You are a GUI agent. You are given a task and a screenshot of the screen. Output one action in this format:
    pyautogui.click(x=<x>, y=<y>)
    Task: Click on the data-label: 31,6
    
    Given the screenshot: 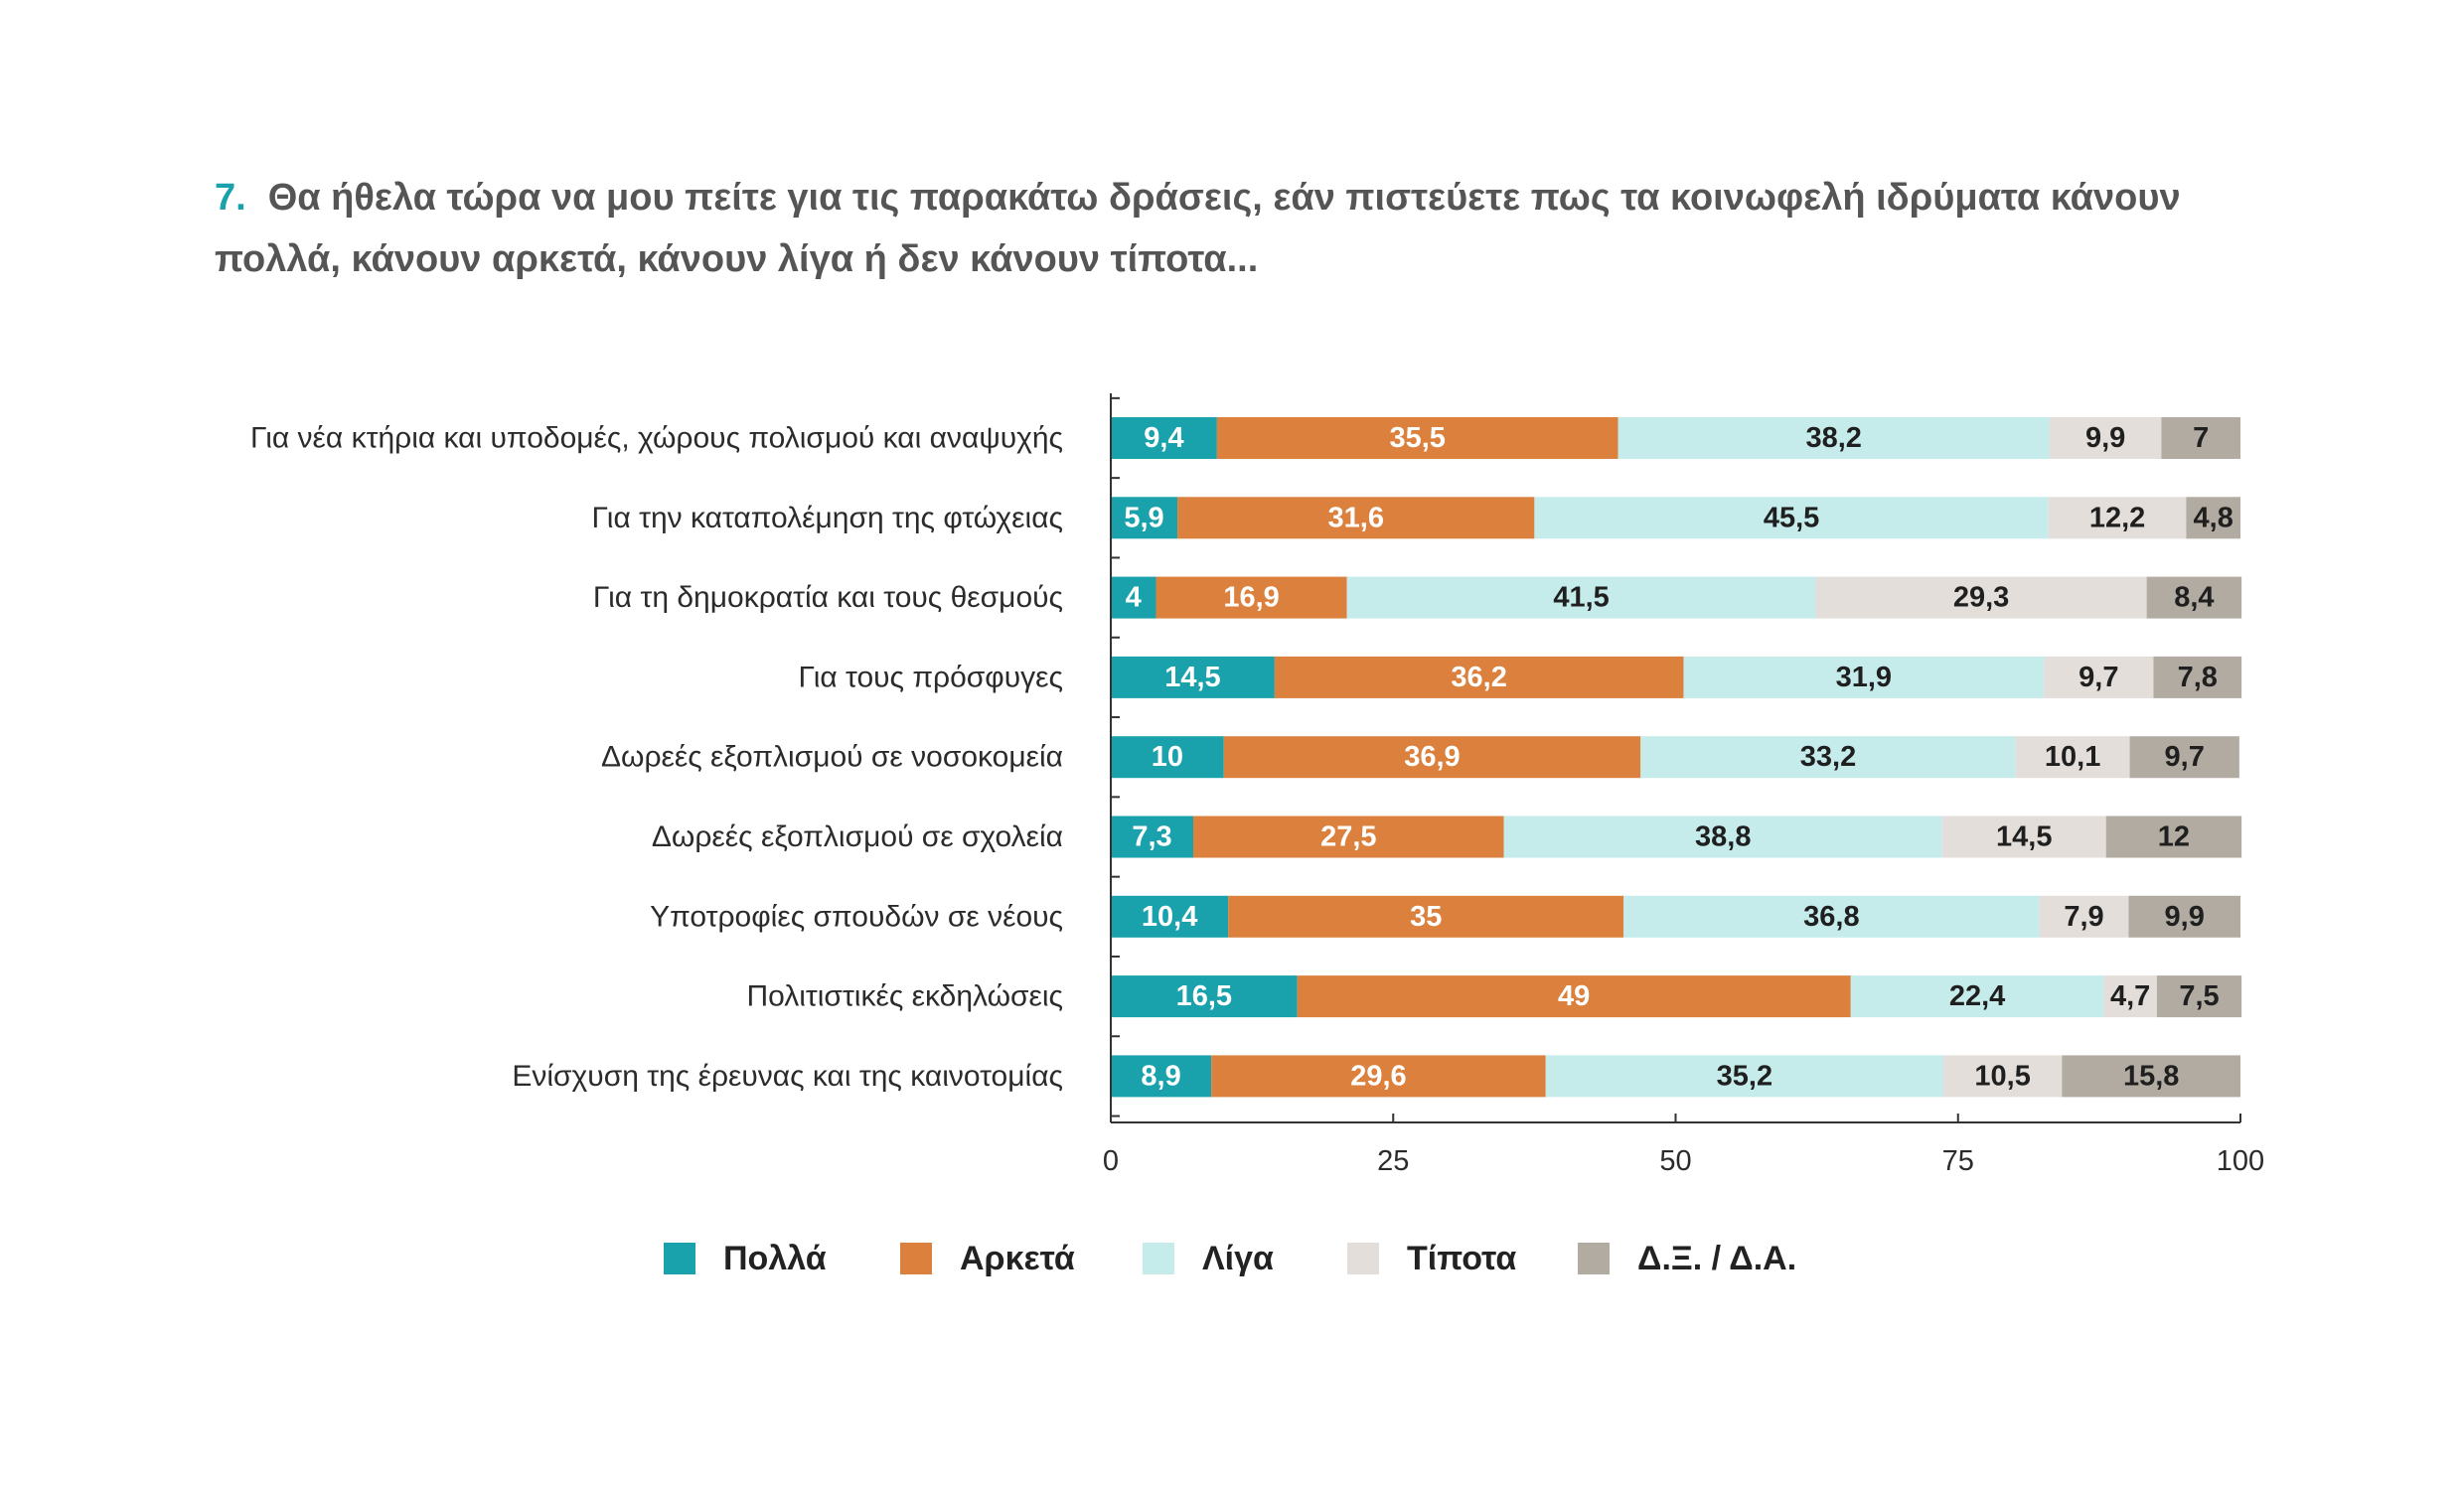 What is the action you would take?
    pyautogui.click(x=1356, y=518)
    